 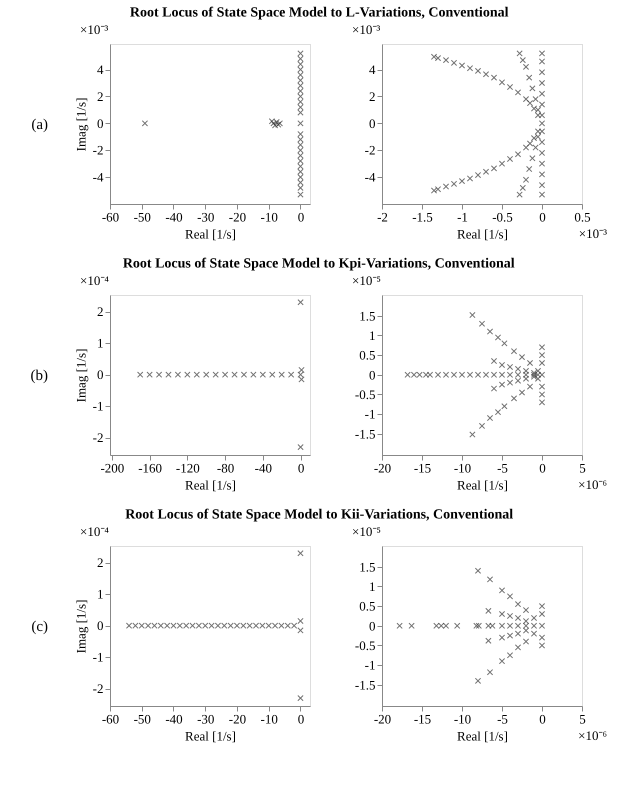 What do you see at coordinates (462, 217) in the screenshot?
I see `x-tick-label: -1` at bounding box center [462, 217].